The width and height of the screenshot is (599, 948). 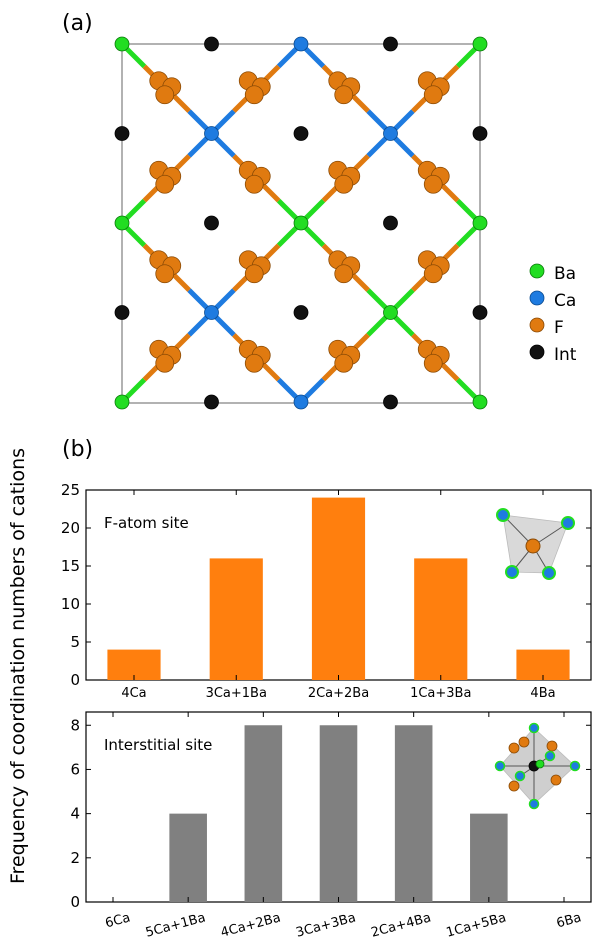 I want to click on y-tick-label: 25, so click(x=70, y=490).